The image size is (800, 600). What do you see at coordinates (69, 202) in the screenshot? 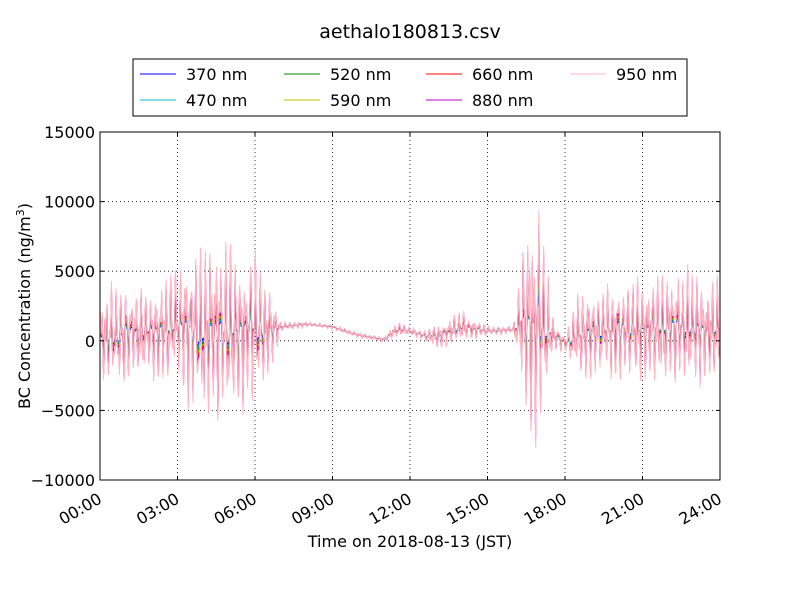
I see `y-tick-label: 10000` at bounding box center [69, 202].